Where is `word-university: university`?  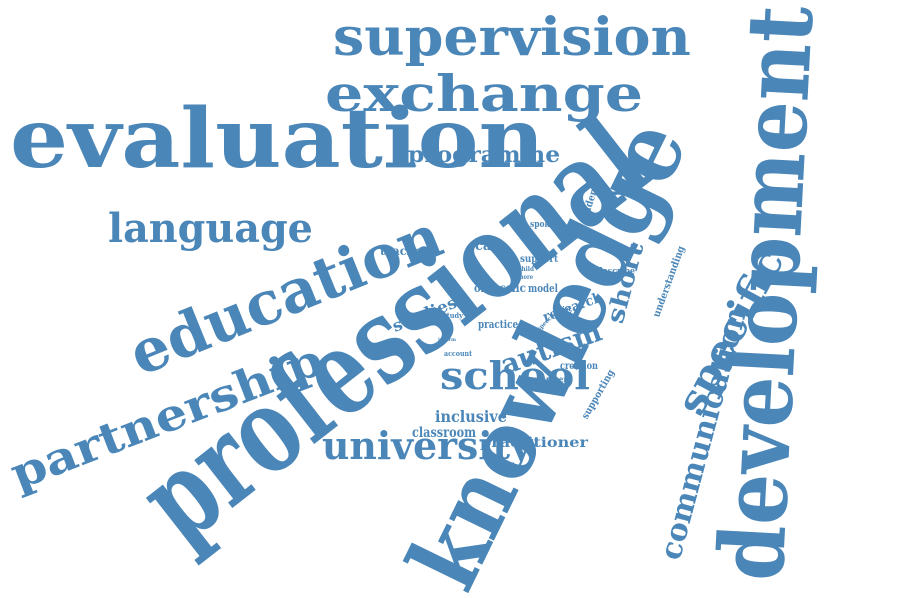
word-university: university is located at coordinates (427, 445).